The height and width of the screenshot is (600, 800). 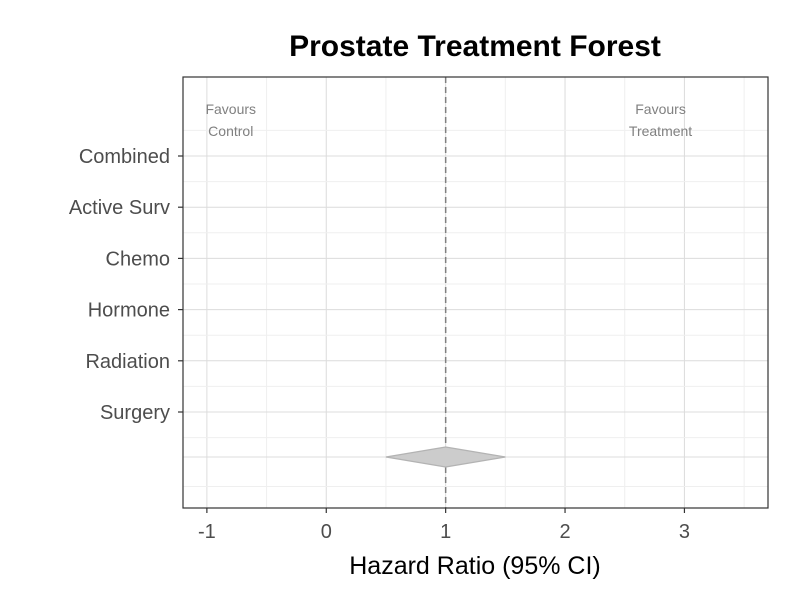 What do you see at coordinates (207, 532) in the screenshot?
I see `x-tick-label: -1` at bounding box center [207, 532].